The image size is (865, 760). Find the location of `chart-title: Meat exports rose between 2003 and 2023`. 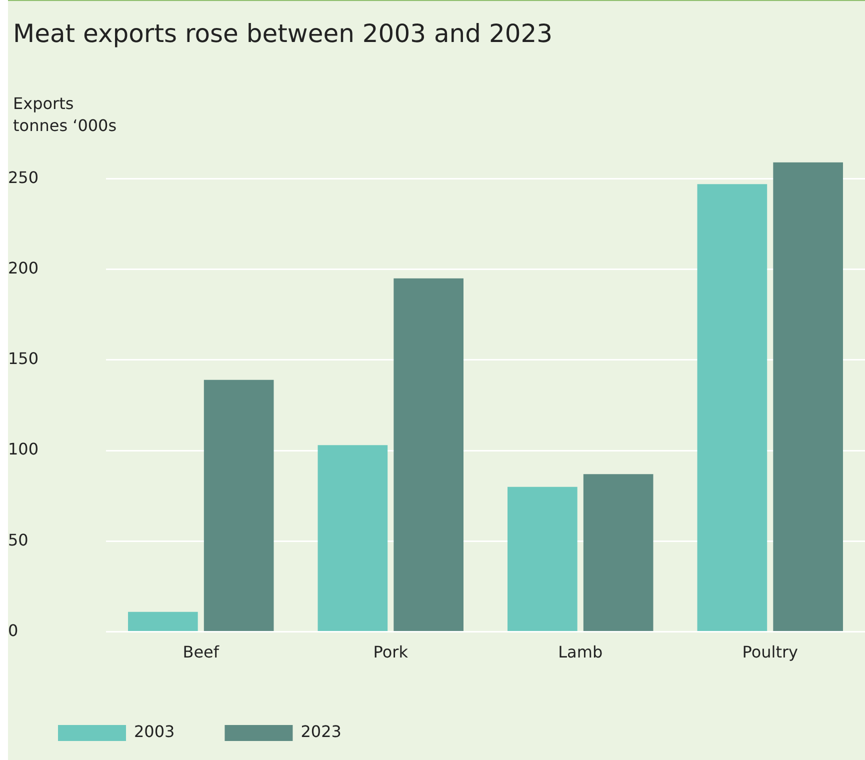

chart-title: Meat exports rose between 2003 and 2023 is located at coordinates (283, 33).